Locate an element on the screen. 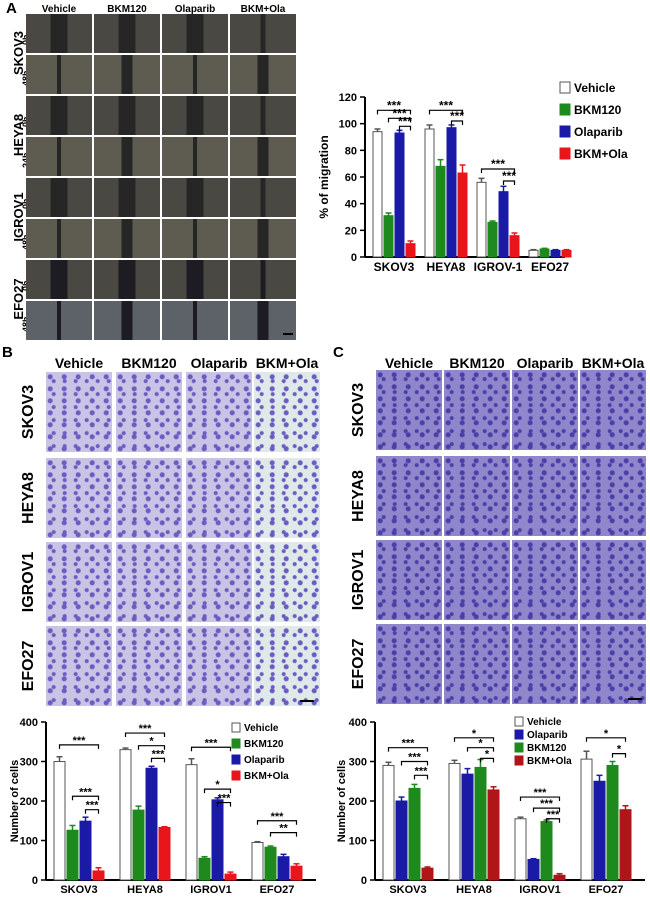  panel-c-col-header: Vehicle is located at coordinates (409, 363).